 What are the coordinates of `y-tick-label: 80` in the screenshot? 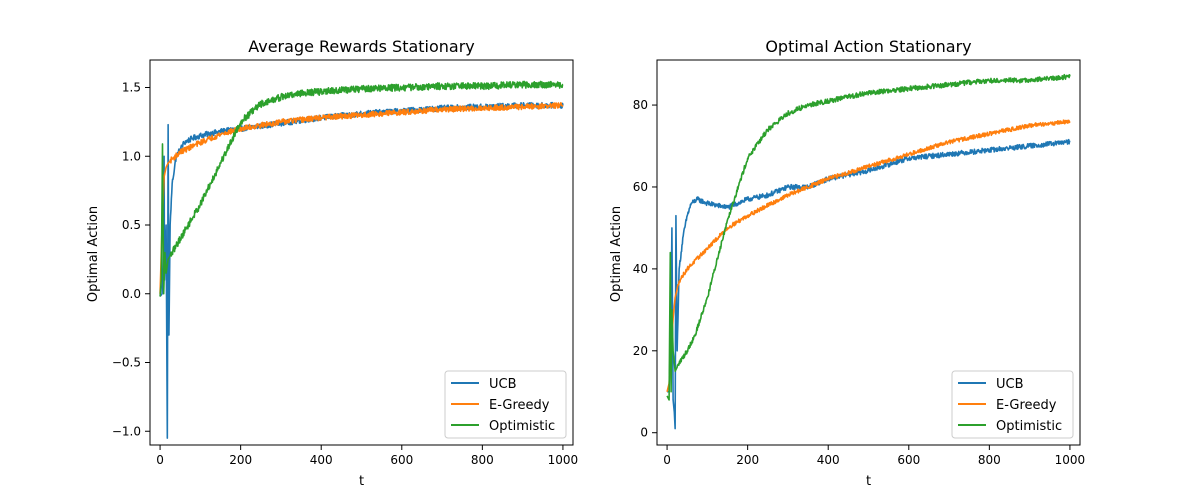 It's located at (640, 105).